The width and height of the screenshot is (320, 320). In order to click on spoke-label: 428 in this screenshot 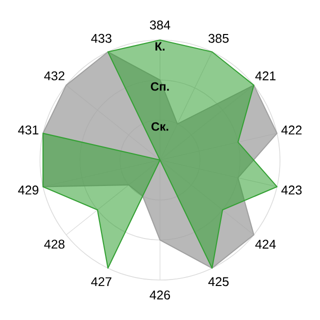, I will do `click(54, 244)`.